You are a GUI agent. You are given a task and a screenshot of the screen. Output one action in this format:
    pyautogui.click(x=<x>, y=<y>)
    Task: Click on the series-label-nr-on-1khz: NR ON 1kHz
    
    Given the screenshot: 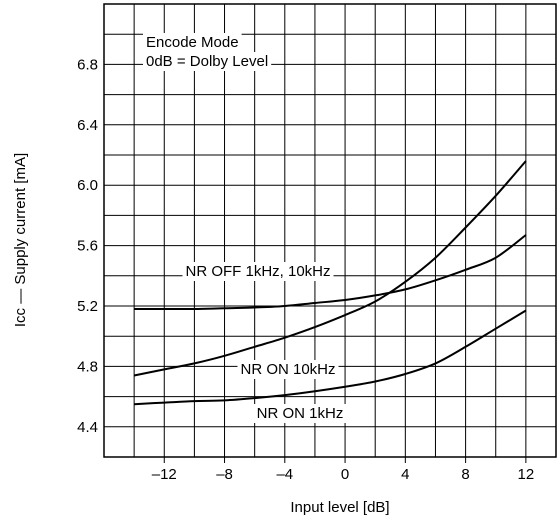 What is the action you would take?
    pyautogui.click(x=300, y=413)
    